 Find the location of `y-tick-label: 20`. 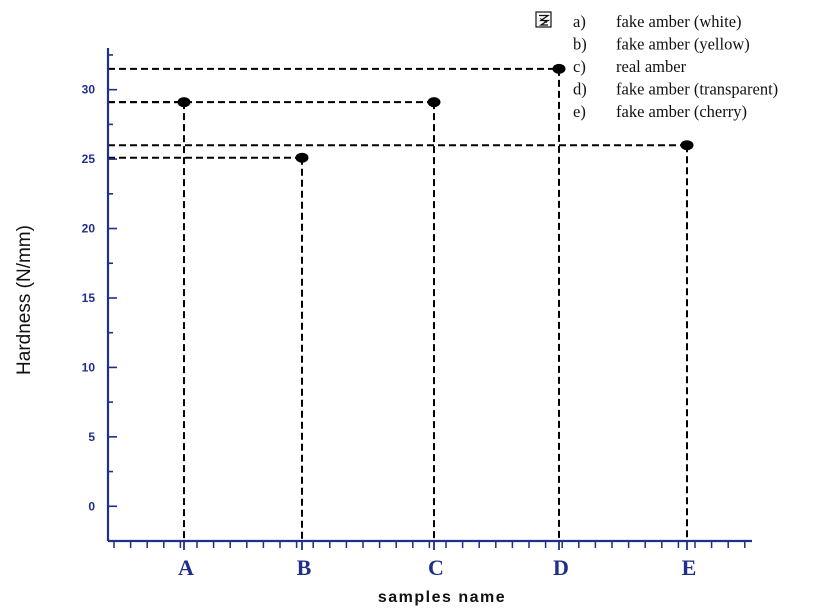

y-tick-label: 20 is located at coordinates (89, 229).